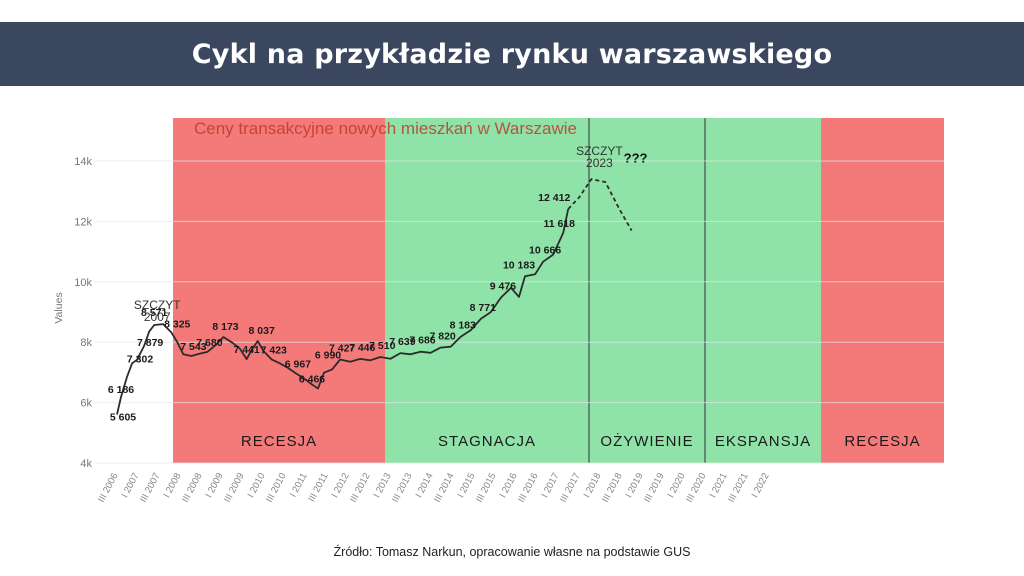  What do you see at coordinates (86, 464) in the screenshot?
I see `y-tick-label: 4k` at bounding box center [86, 464].